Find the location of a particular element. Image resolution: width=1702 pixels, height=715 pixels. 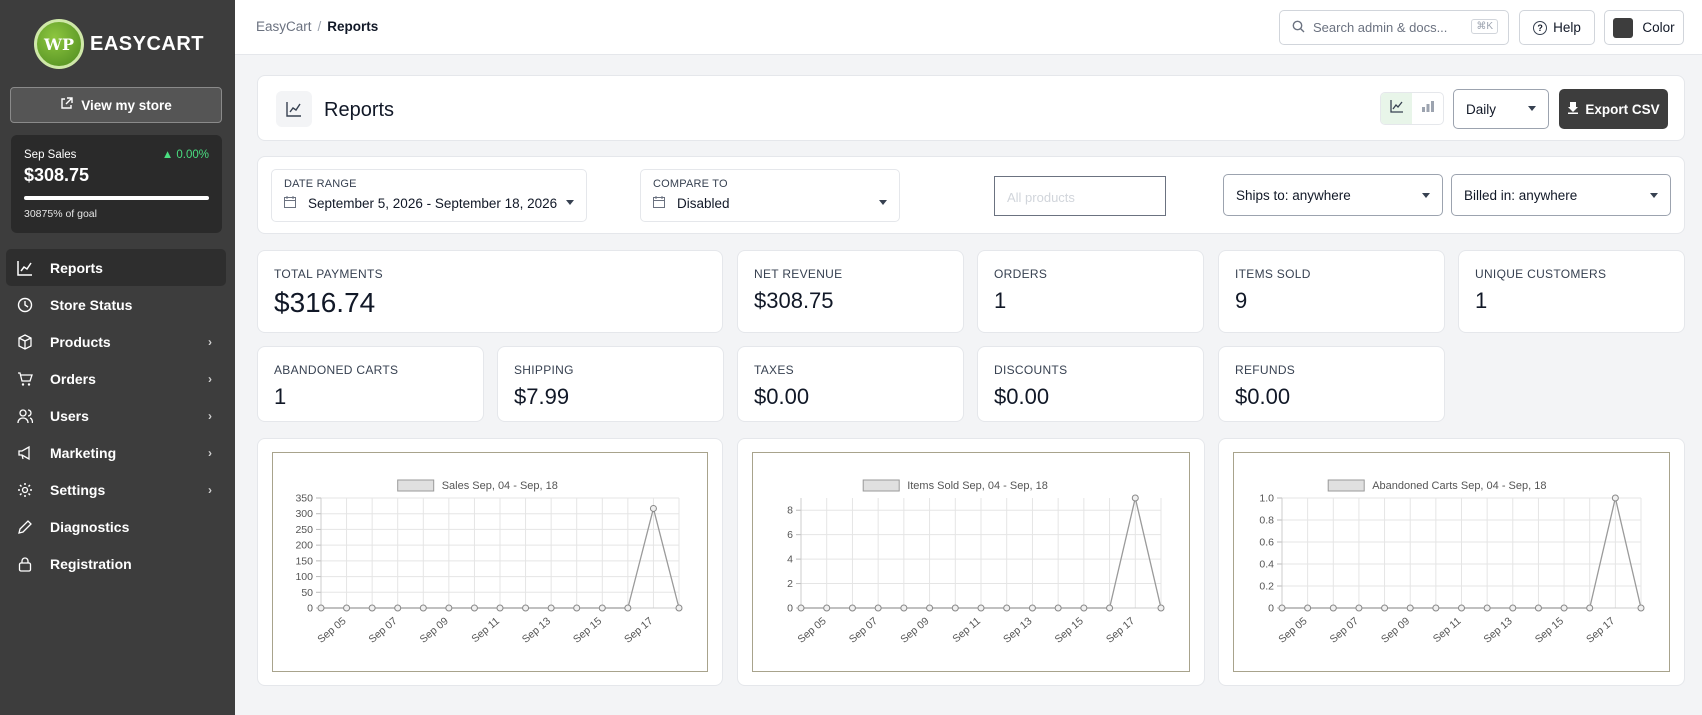

stat-discounts: DISCOUNTS $0.00 is located at coordinates (1090, 384).